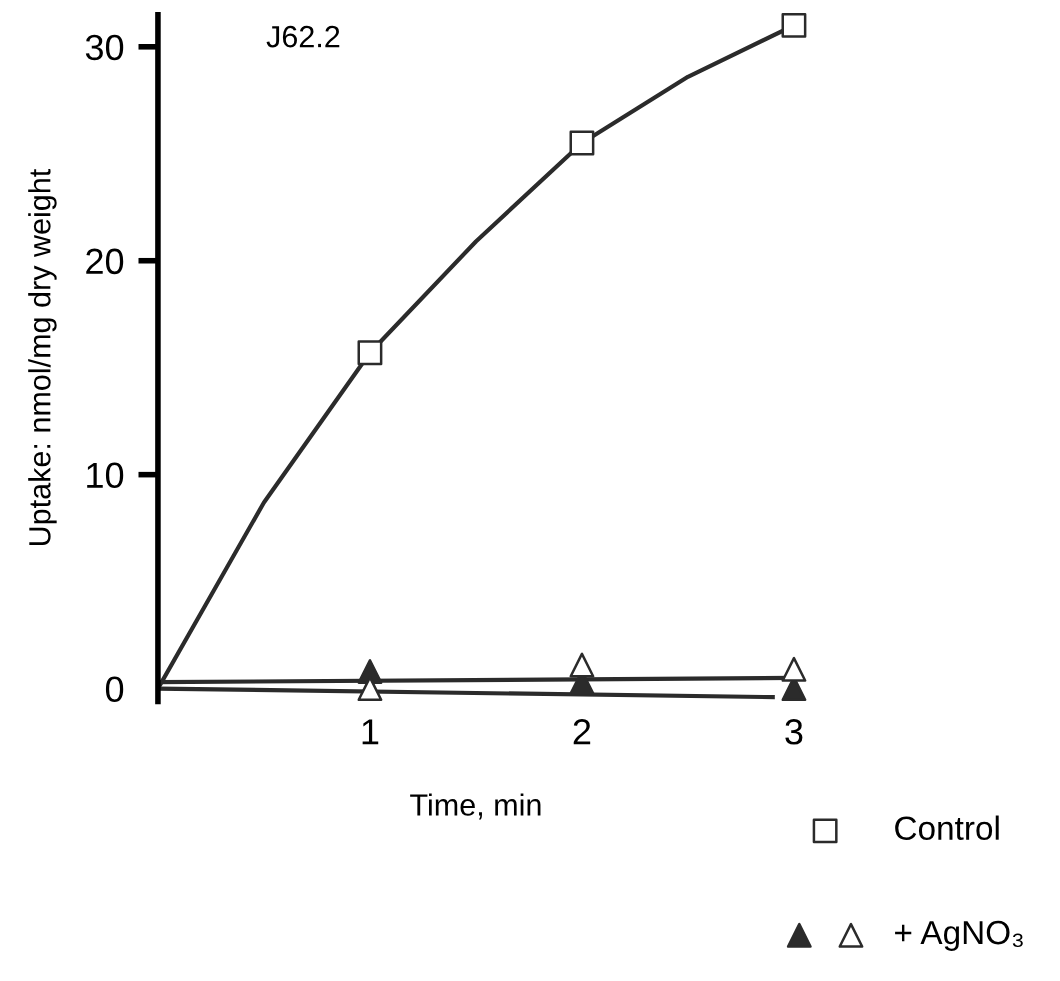  Describe the element at coordinates (947, 828) in the screenshot. I see `legend-label: Control` at that location.